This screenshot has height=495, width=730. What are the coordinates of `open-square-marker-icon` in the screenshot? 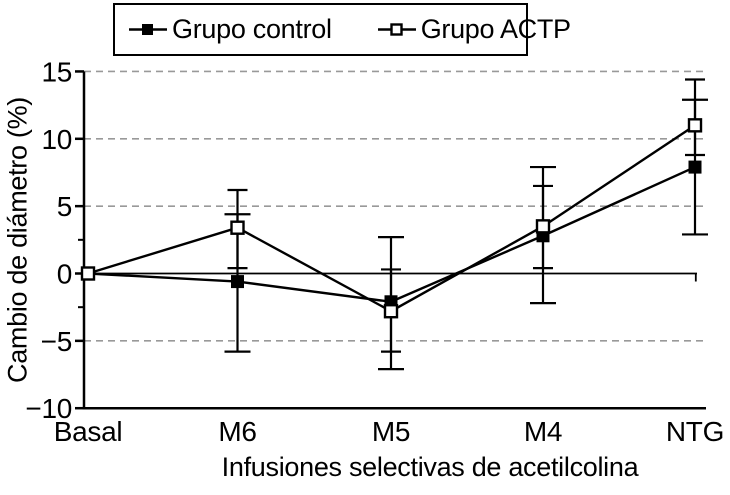 It's located at (396, 29).